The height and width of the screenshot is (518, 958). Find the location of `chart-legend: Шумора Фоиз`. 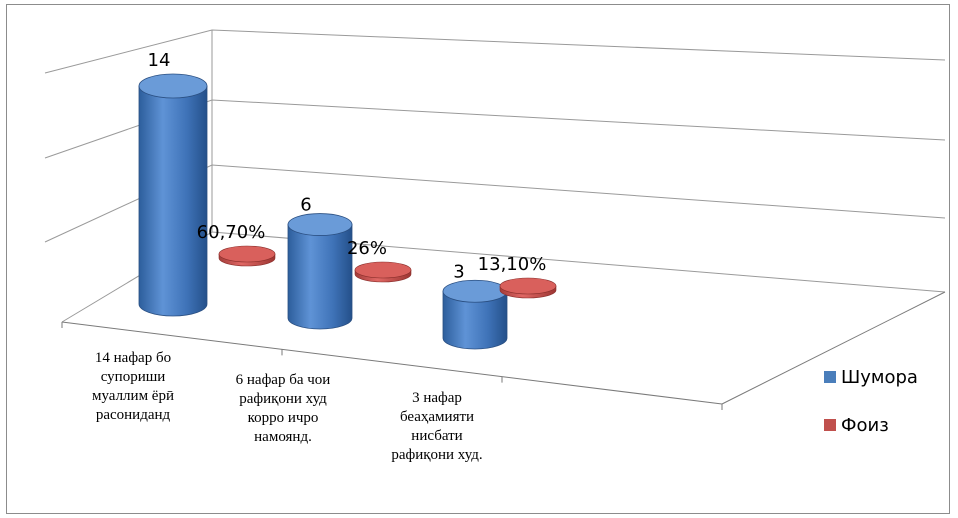

chart-legend: Шумора Фоиз is located at coordinates (871, 412).